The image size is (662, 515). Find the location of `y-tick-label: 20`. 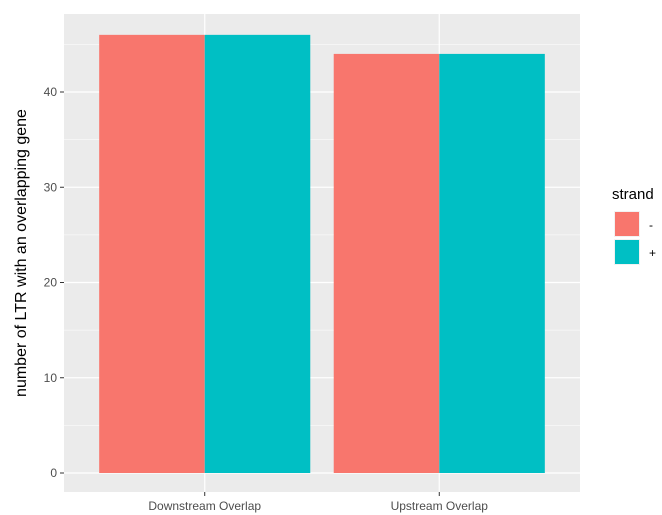

y-tick-label: 20 is located at coordinates (51, 283).